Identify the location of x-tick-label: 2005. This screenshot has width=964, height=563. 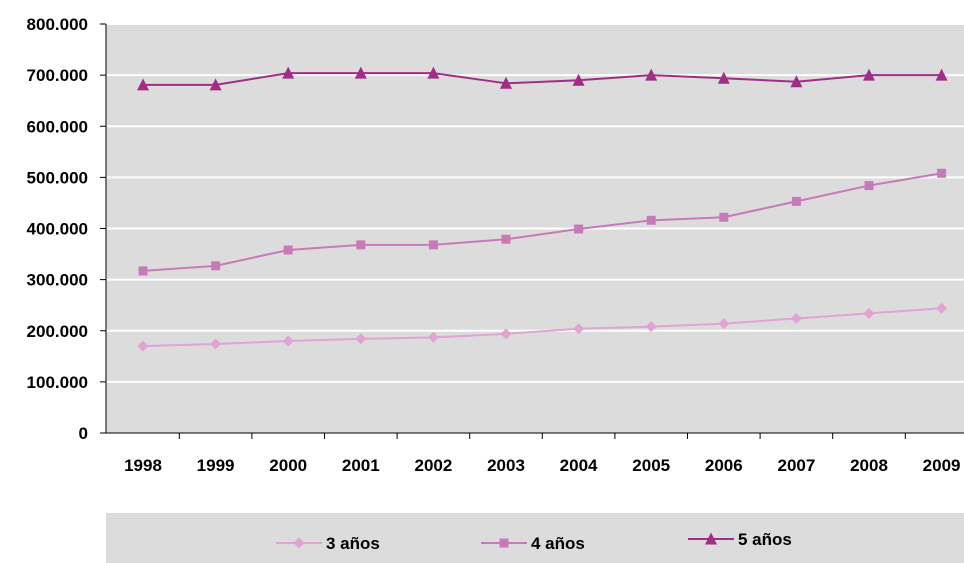
(651, 465).